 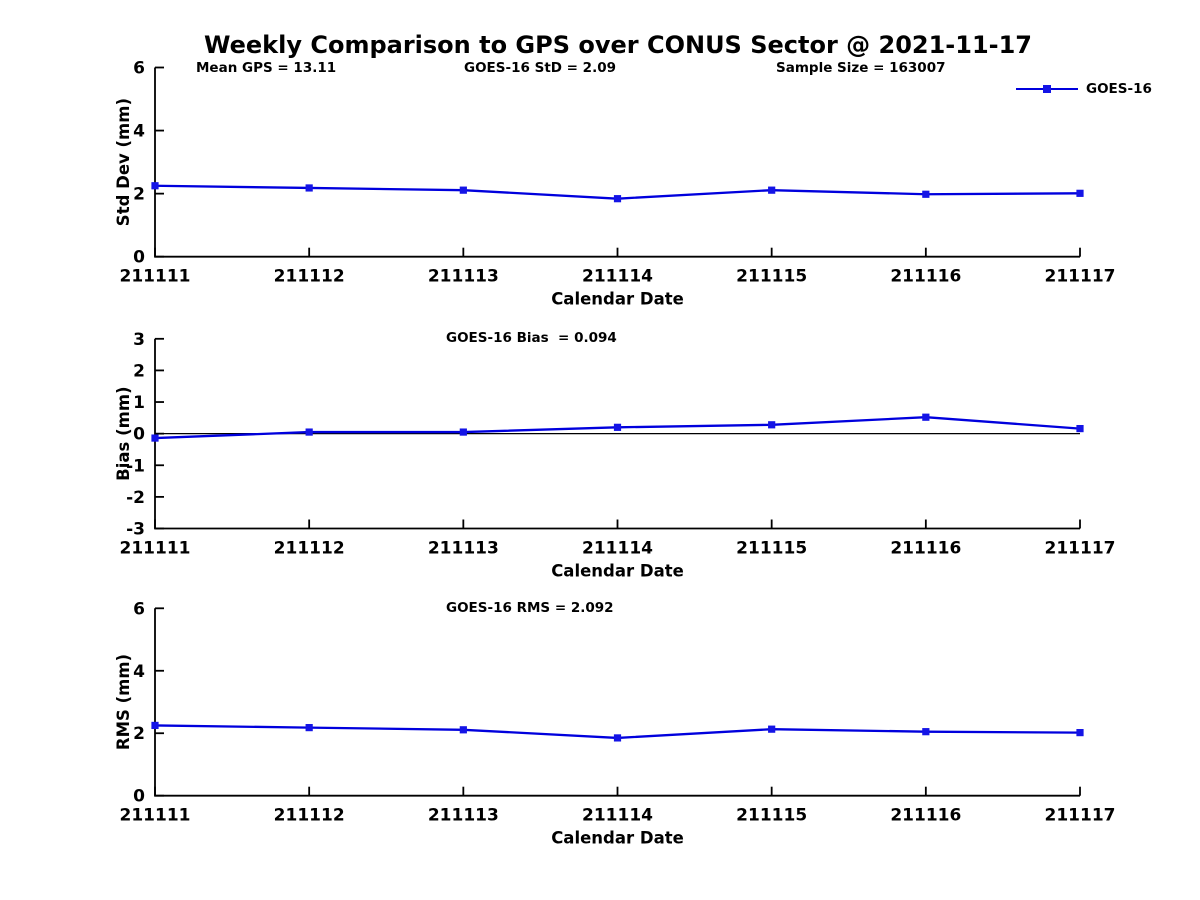 I want to click on y-tick-label: -1, so click(x=135, y=466).